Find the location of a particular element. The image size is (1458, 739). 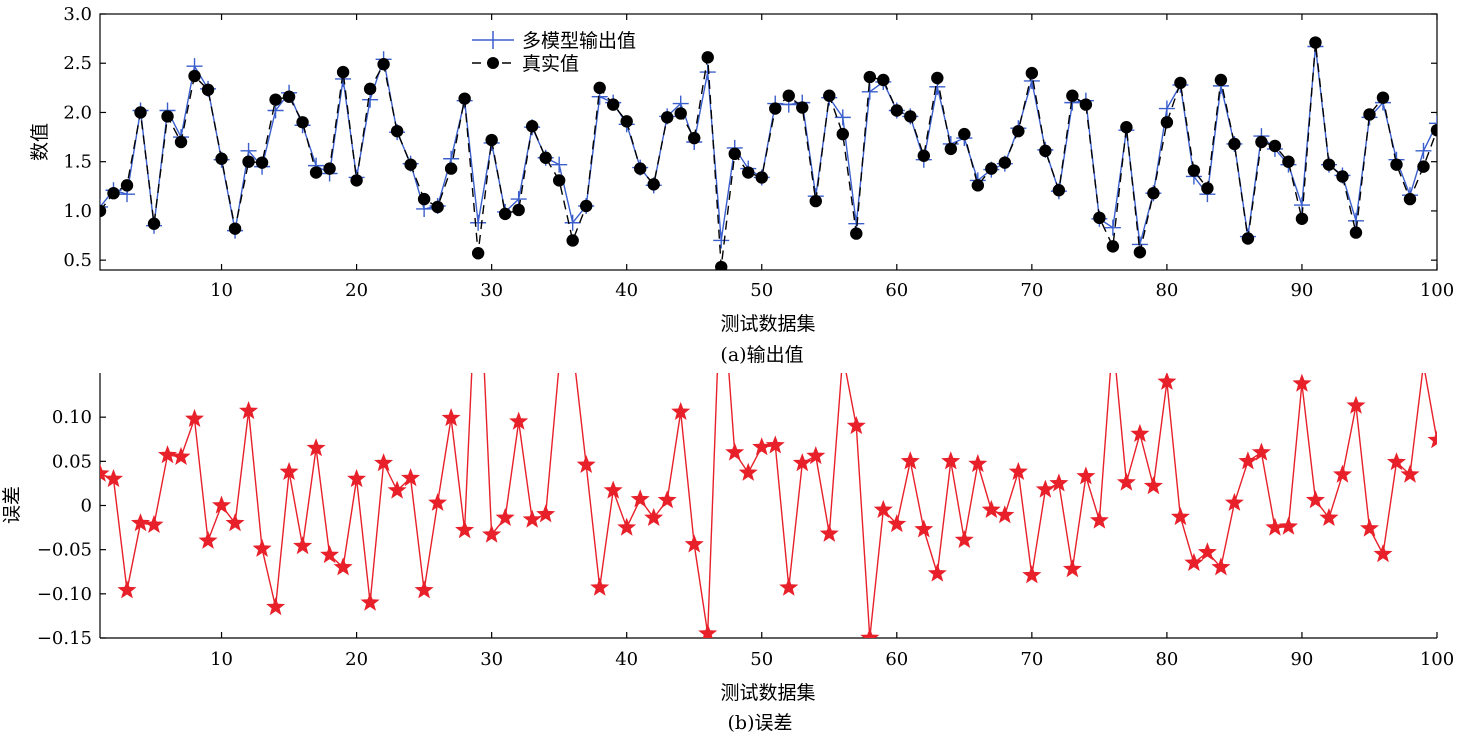

legend-series-2-label: 真实值 is located at coordinates (550, 64).